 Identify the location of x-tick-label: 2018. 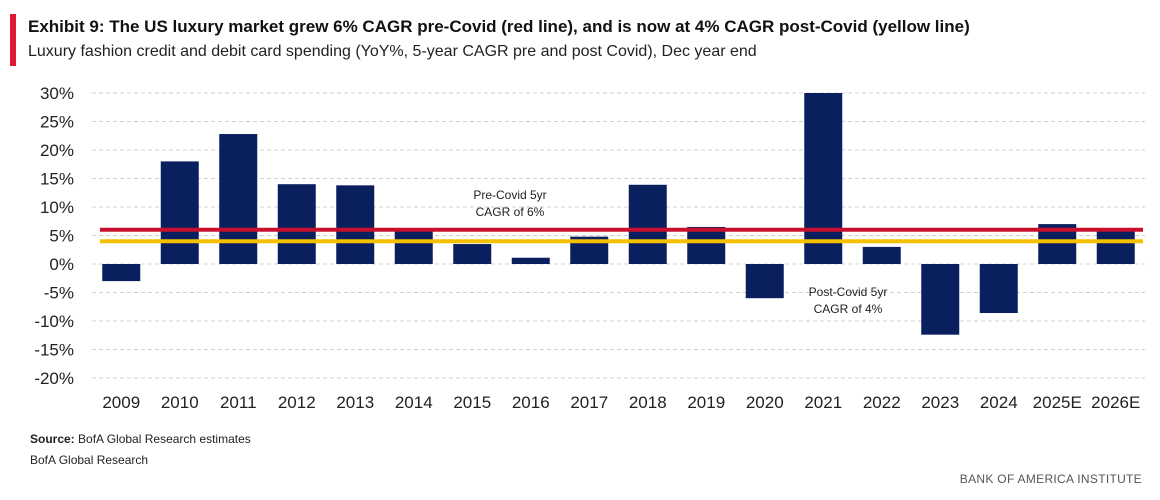
(648, 402).